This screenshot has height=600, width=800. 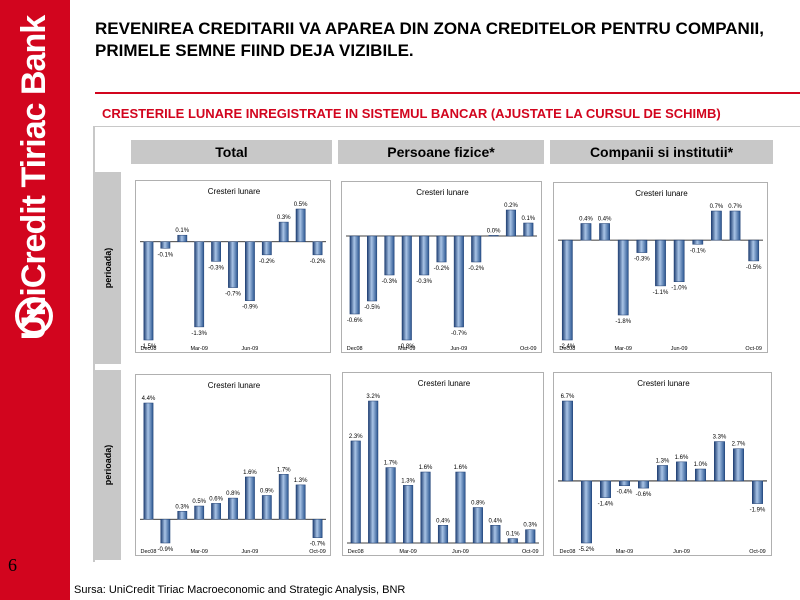 I want to click on bar-value-label: 0.8%, so click(x=478, y=504).